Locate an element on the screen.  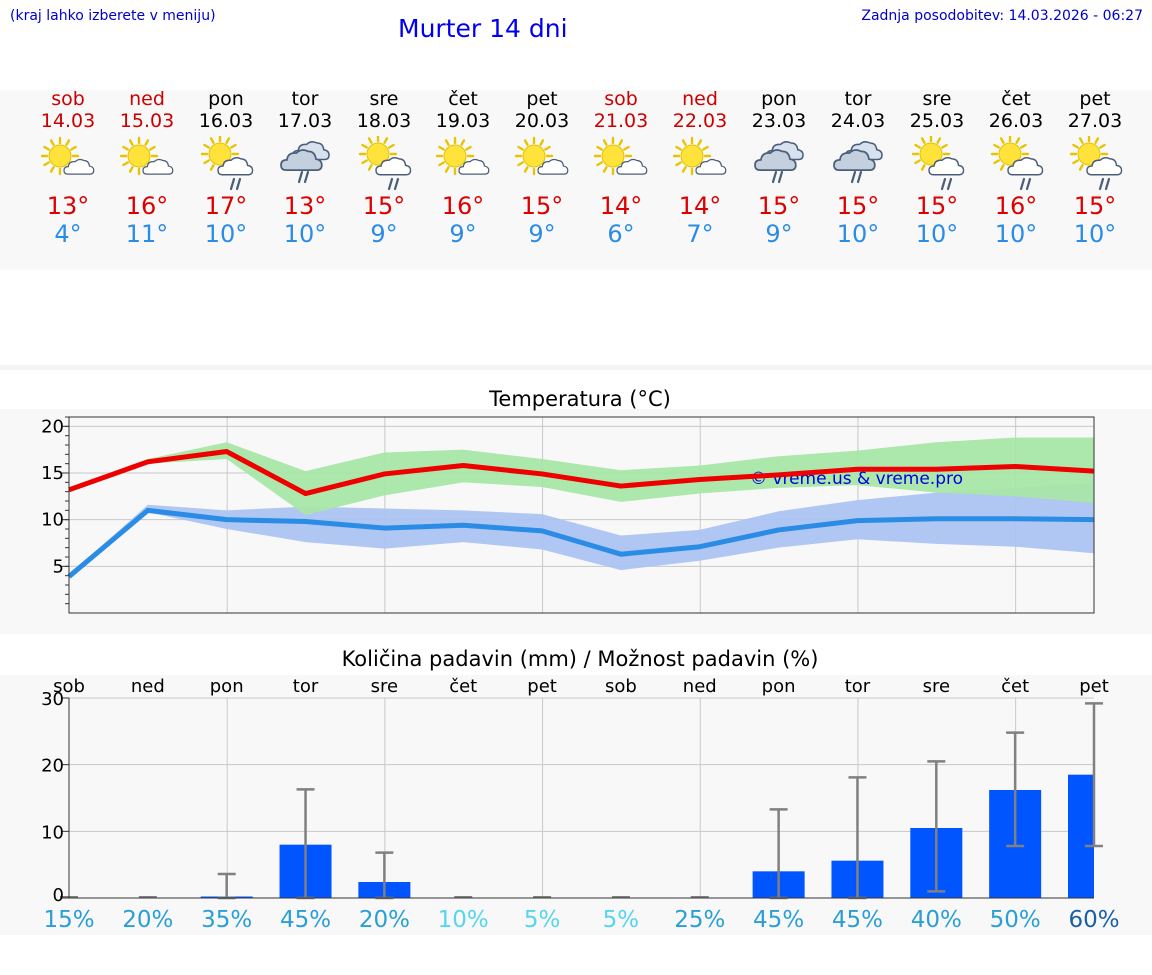
forecast-day: ned 15.03 16° 11° is located at coordinates (147, 168).